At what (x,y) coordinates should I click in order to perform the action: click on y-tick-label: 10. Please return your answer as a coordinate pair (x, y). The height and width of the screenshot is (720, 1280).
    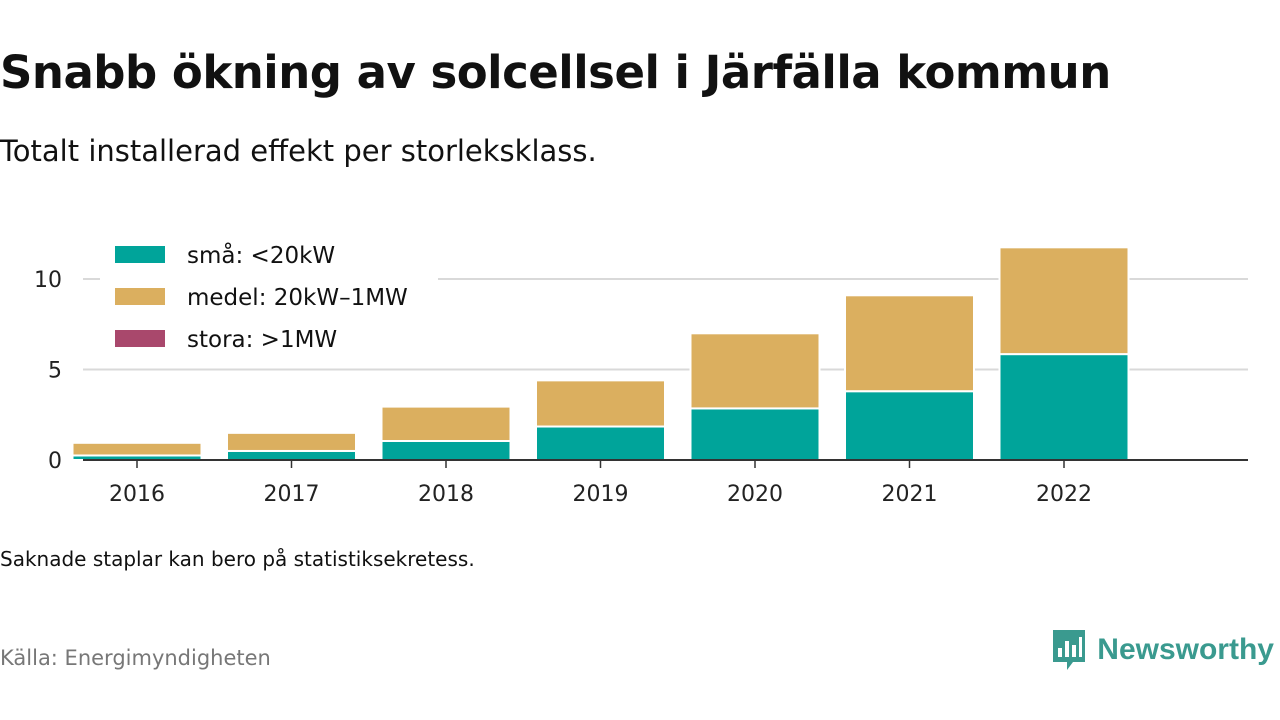
    Looking at the image, I should click on (48, 280).